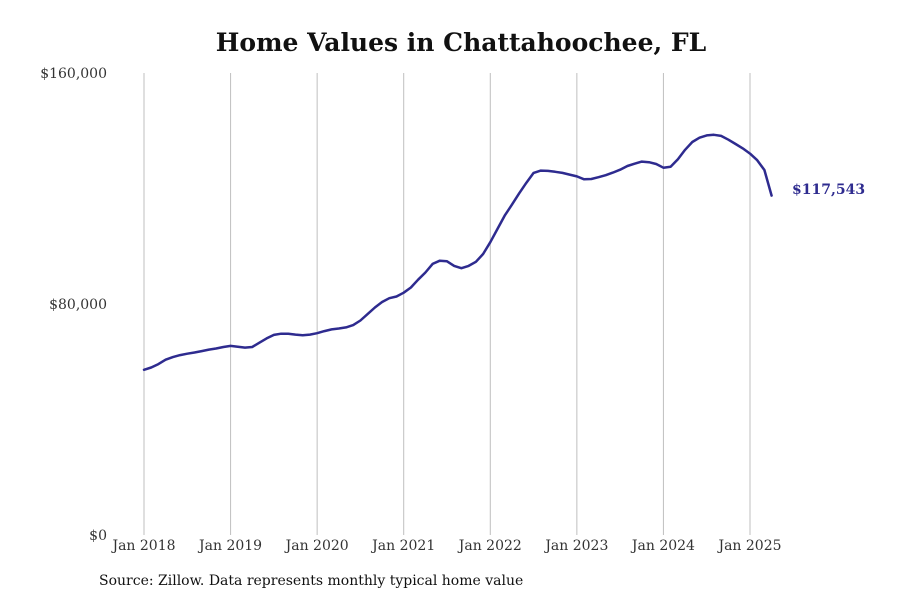 This screenshot has width=900, height=600. I want to click on x-tick-label: Jan 2019, so click(229, 546).